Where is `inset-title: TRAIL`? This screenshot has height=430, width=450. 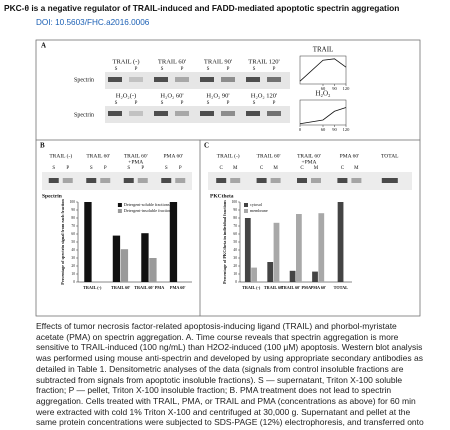
inset-title: TRAIL is located at coordinates (323, 50).